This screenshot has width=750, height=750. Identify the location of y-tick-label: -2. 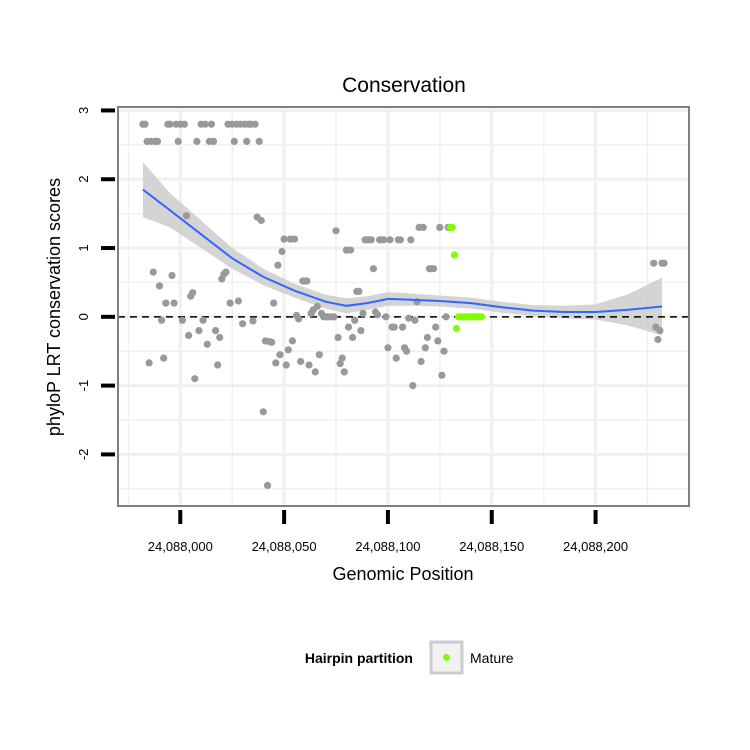
(83, 455).